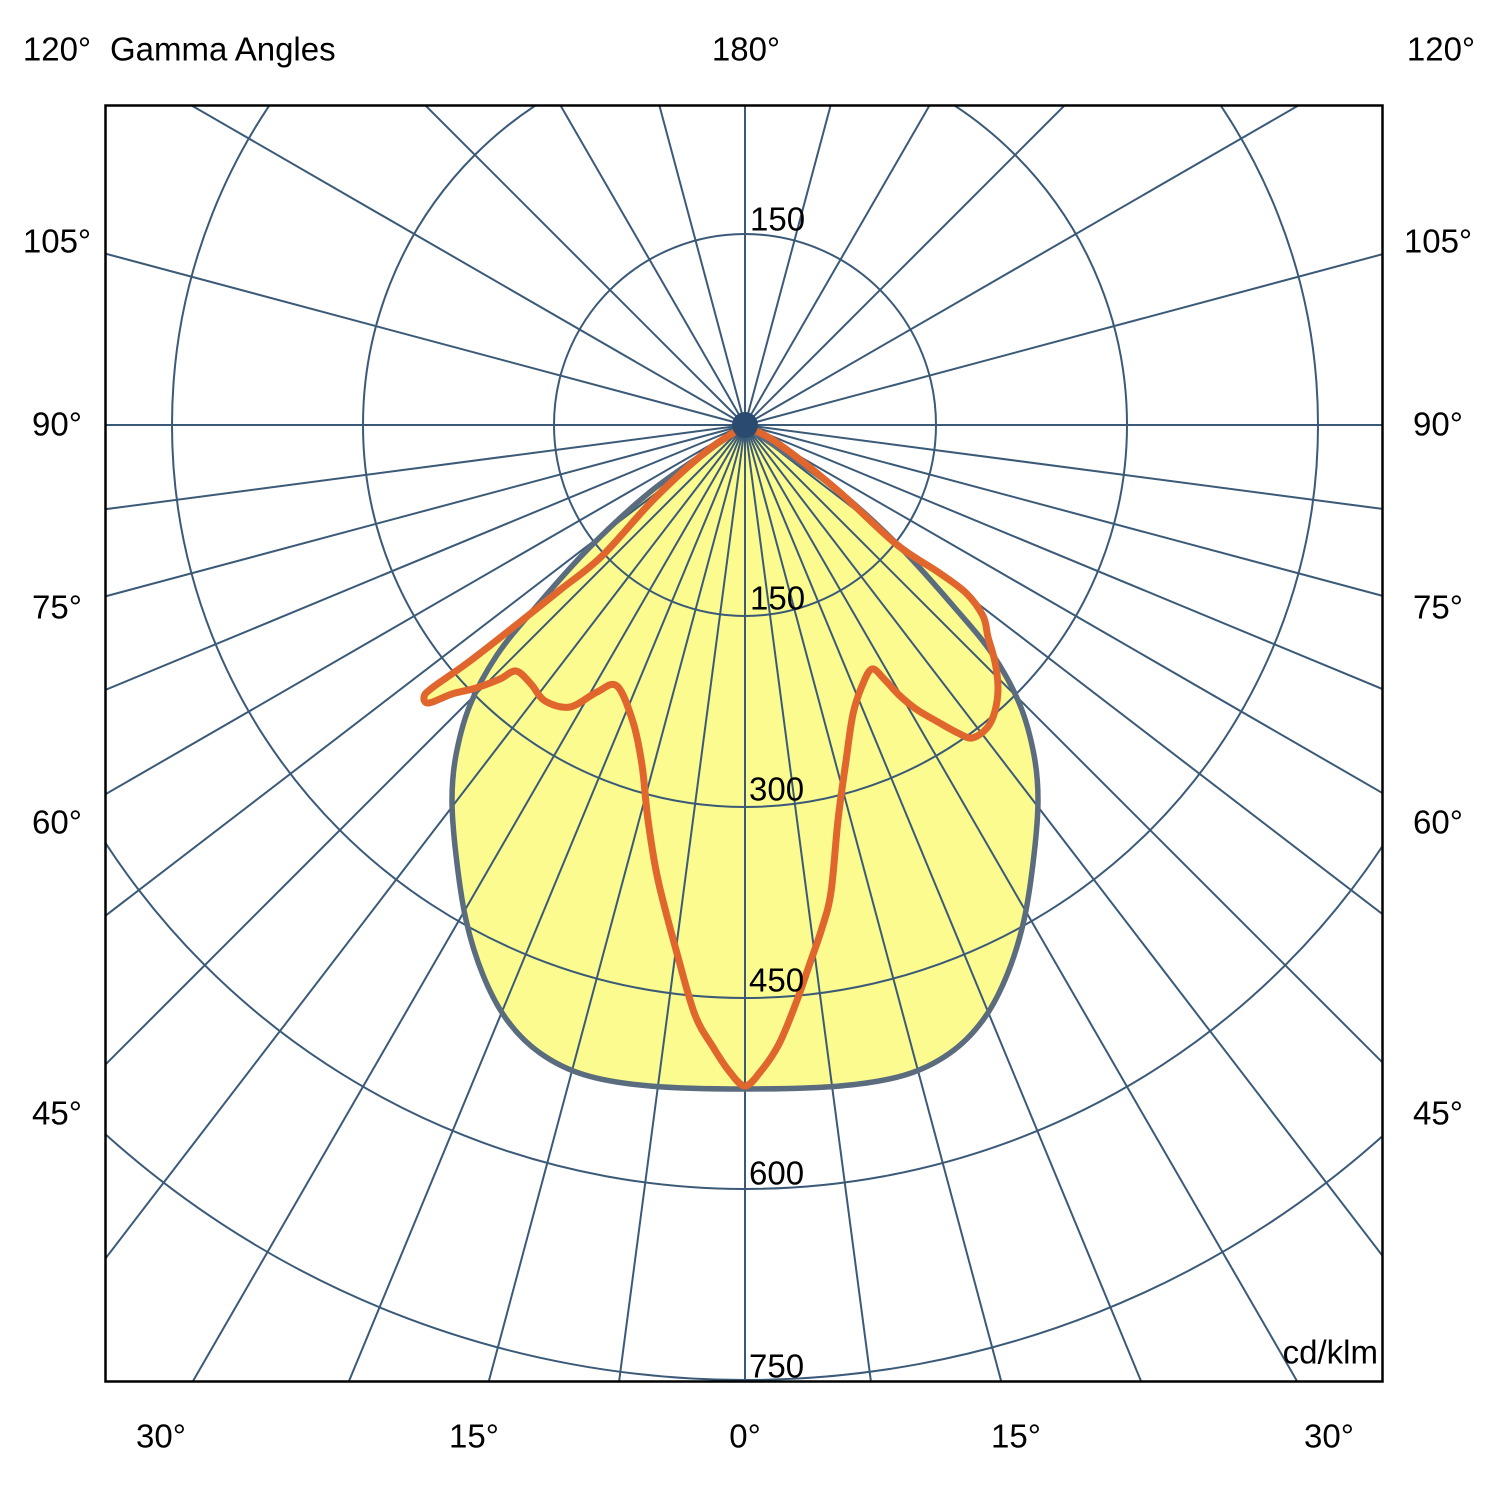 The image size is (1490, 1490). What do you see at coordinates (777, 1173) in the screenshot?
I see `radial-tick-4: 600` at bounding box center [777, 1173].